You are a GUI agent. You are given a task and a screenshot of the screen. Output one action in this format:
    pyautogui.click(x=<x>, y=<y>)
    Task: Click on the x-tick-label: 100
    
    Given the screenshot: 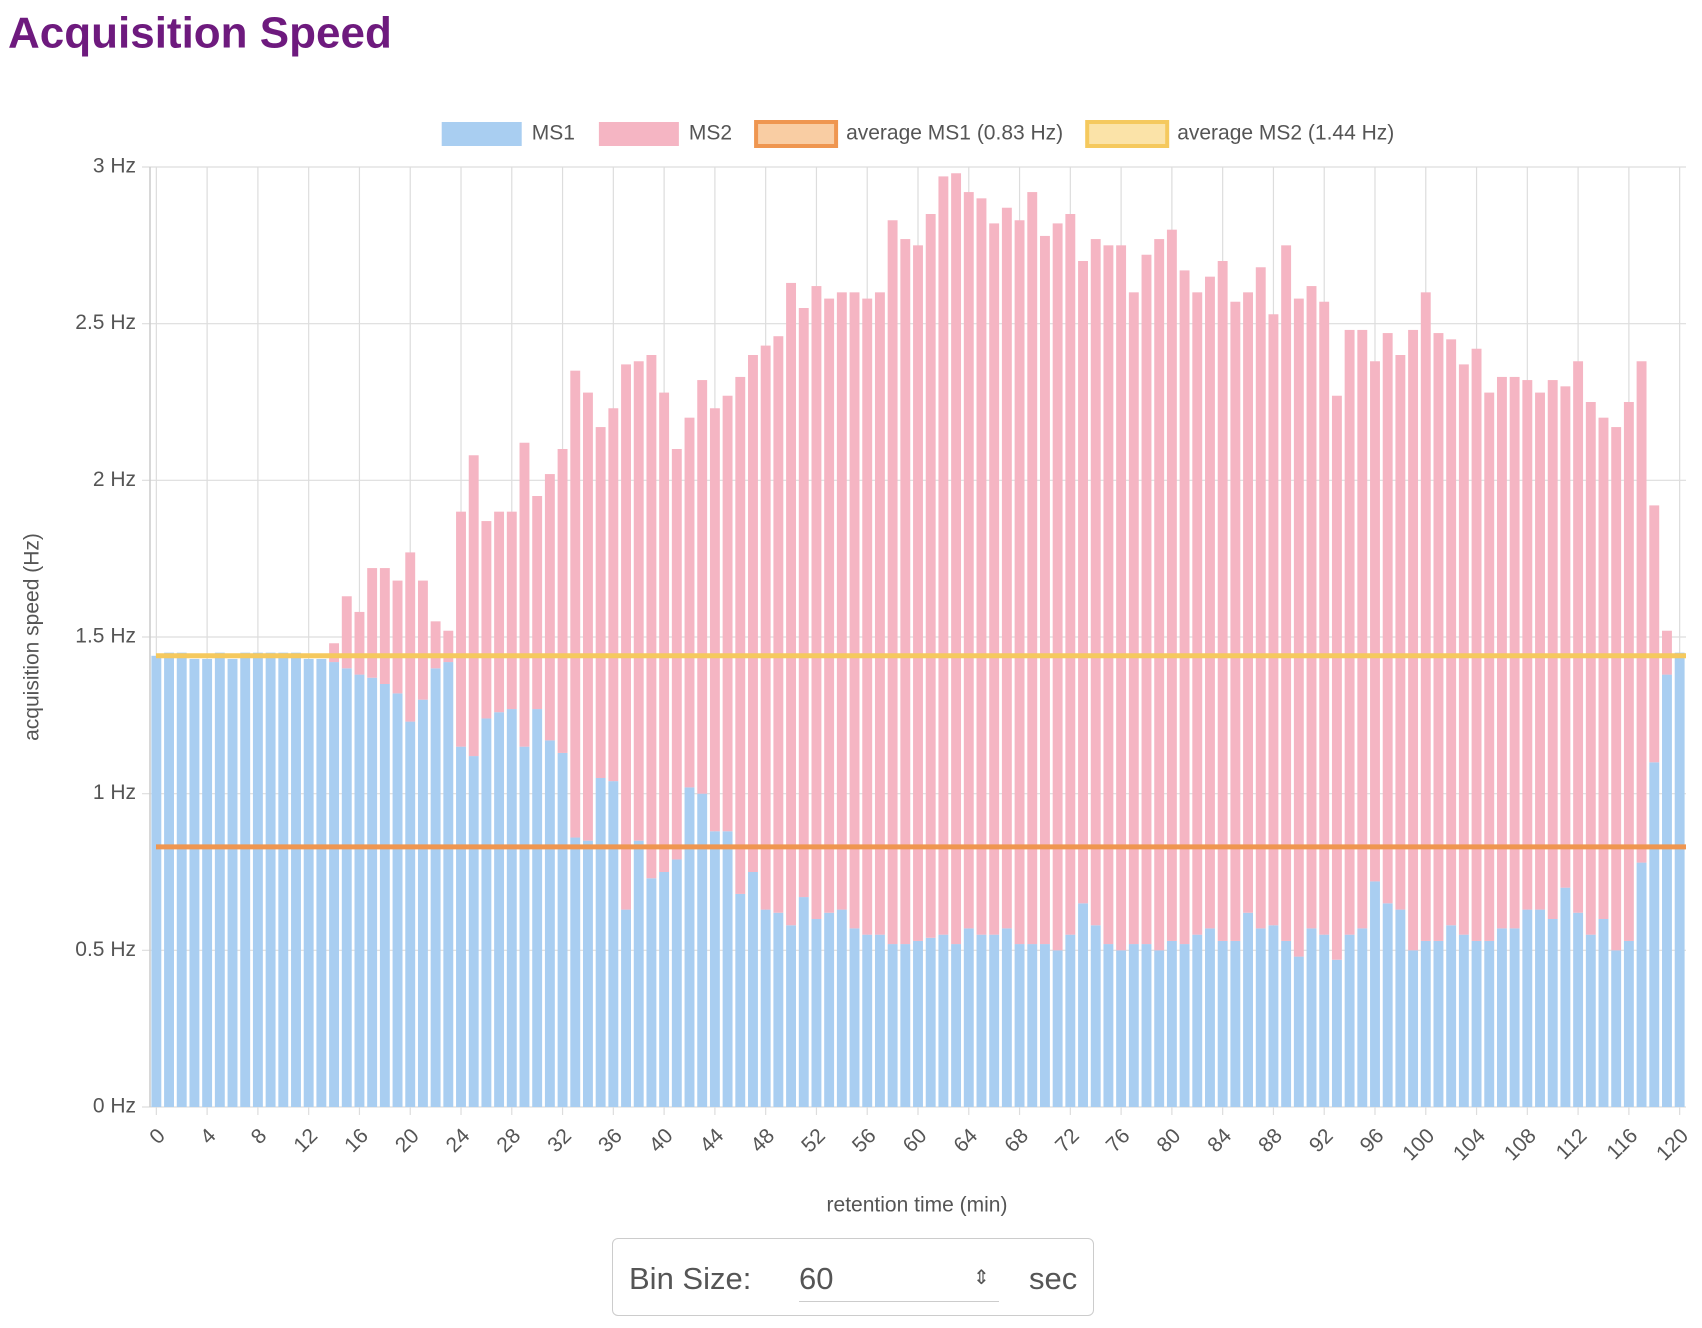 What is the action you would take?
    pyautogui.click(x=1418, y=1144)
    